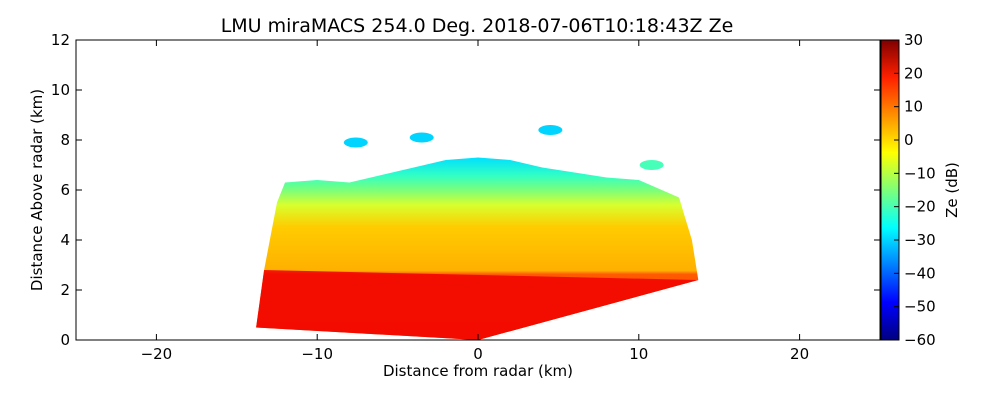 The height and width of the screenshot is (400, 1000). Describe the element at coordinates (920, 340) in the screenshot. I see `colorbar-tick-label: −60` at that location.